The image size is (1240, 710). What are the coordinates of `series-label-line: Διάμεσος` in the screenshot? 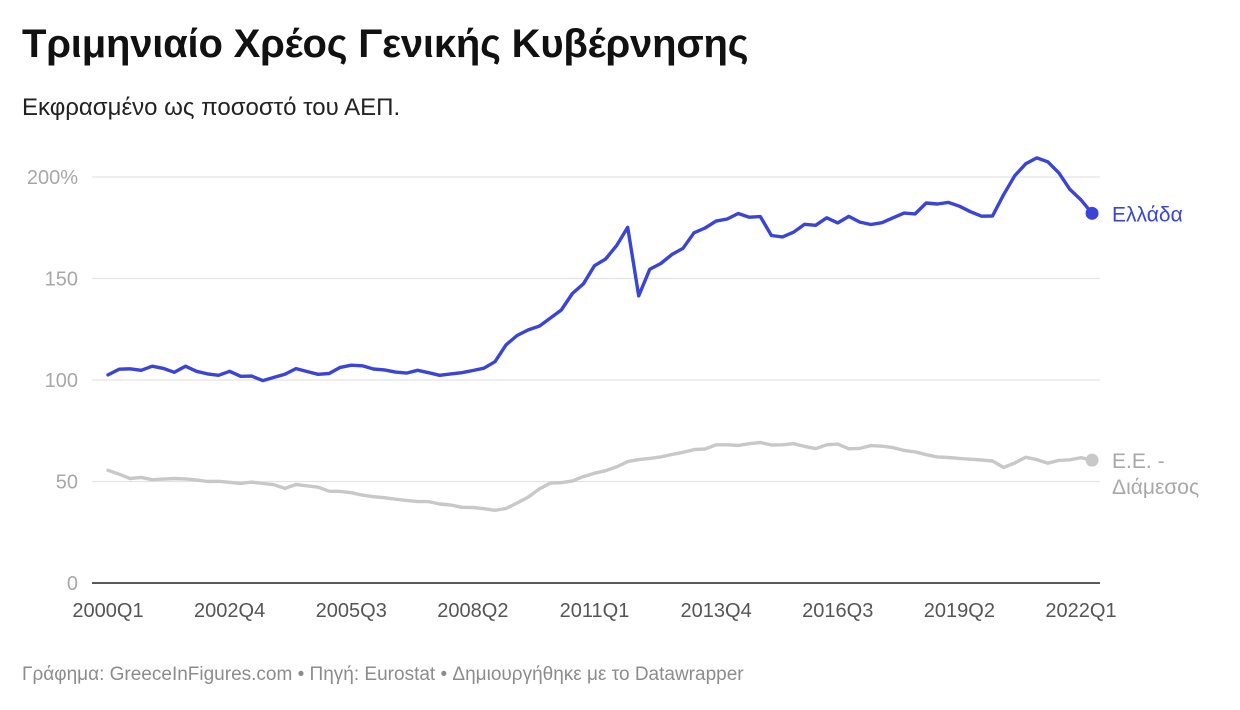 It's located at (1155, 487).